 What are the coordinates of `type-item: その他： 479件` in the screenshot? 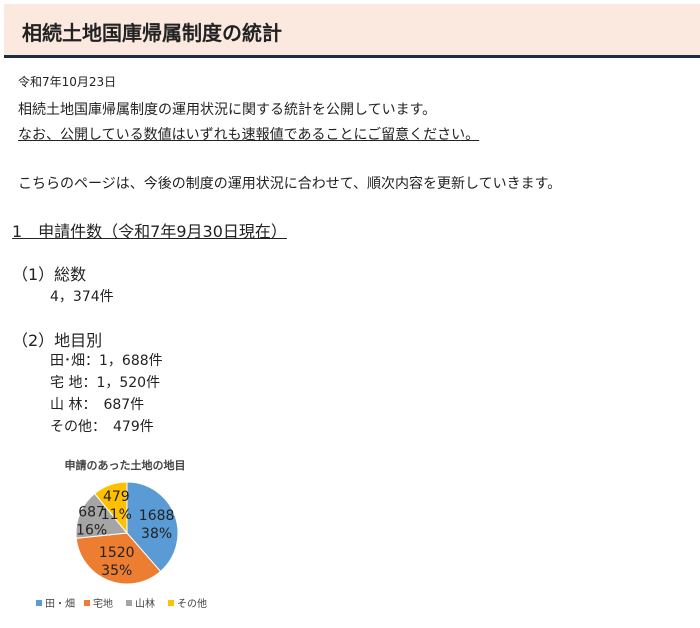 It's located at (102, 427).